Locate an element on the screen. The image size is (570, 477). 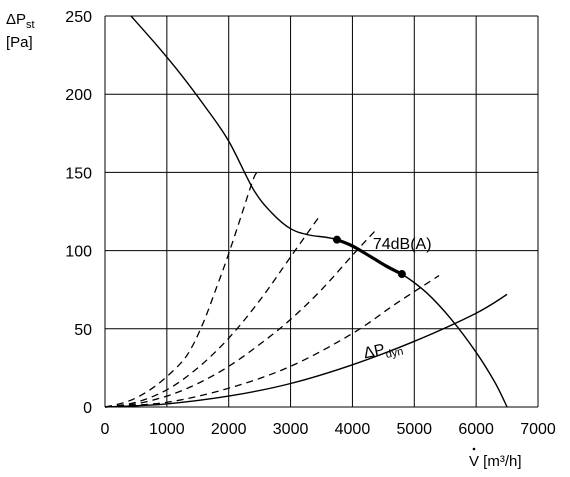
y-tick-label-2: 100 is located at coordinates (78, 252).